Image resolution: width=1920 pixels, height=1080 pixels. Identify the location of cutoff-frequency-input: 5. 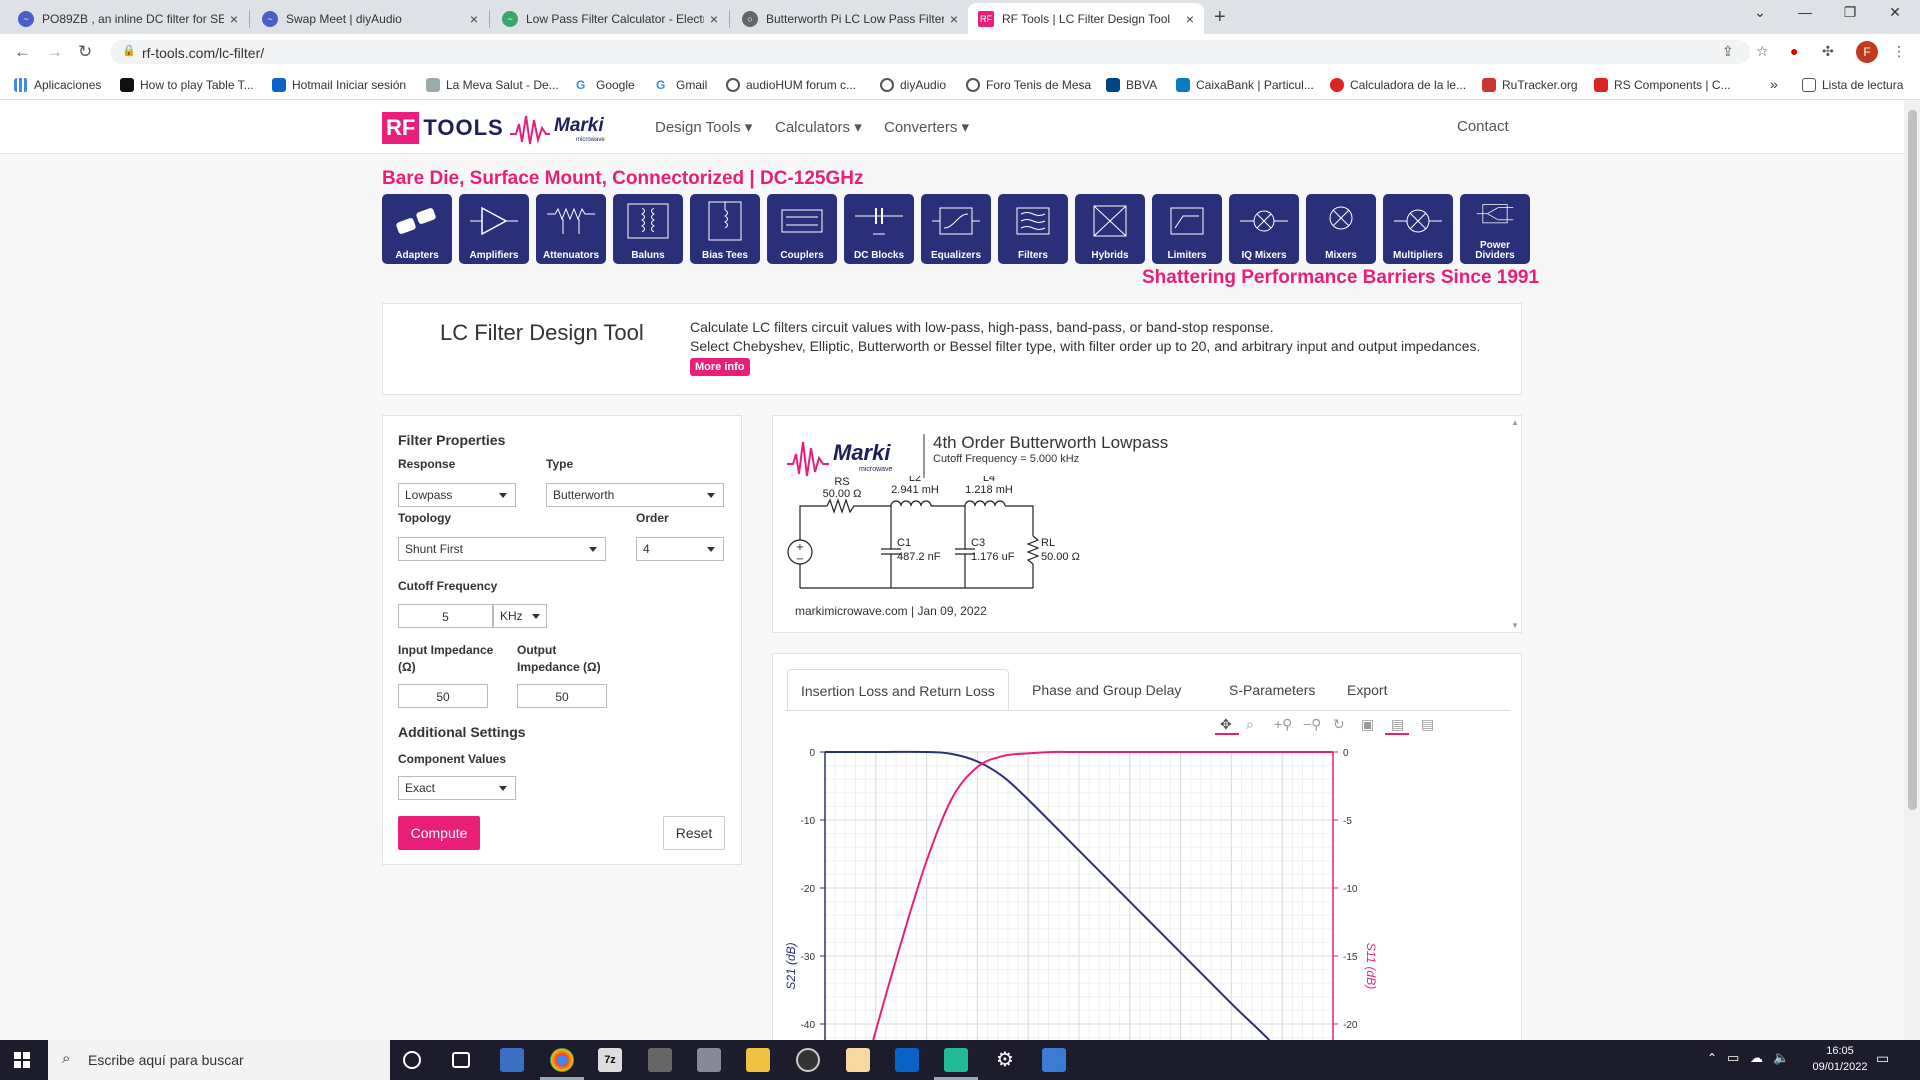
(445, 616).